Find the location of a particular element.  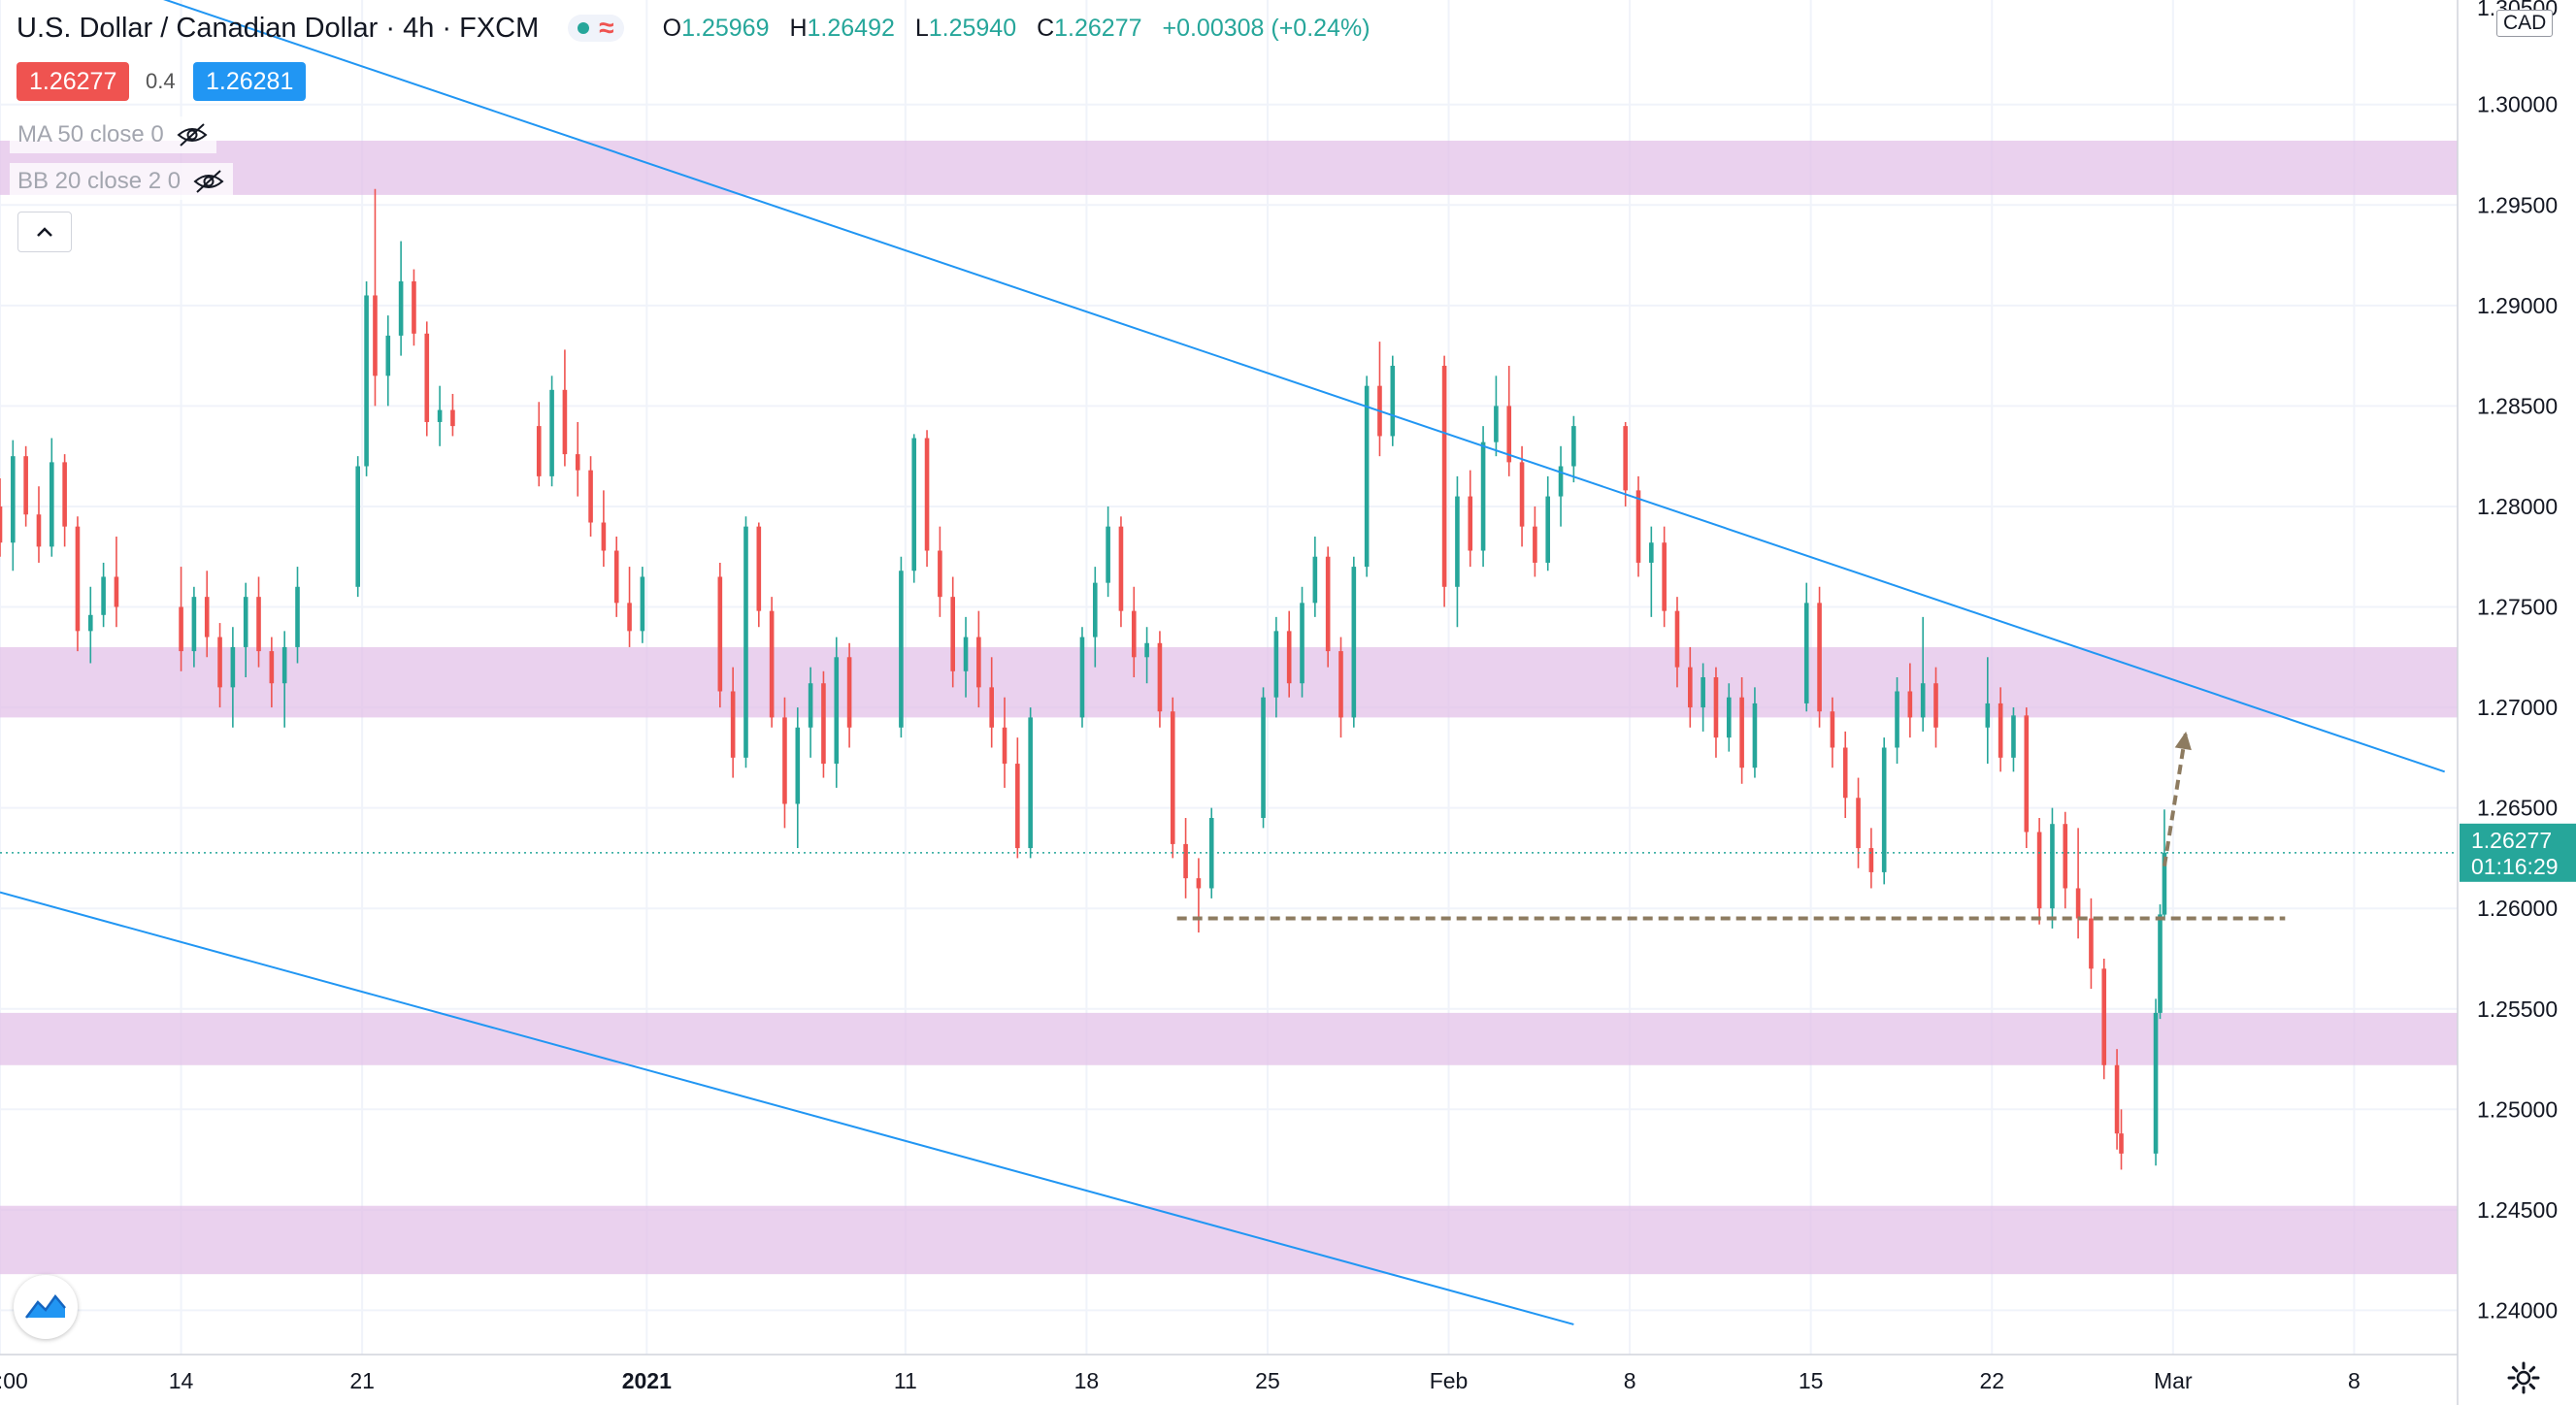

ohlc-close-label: C is located at coordinates (1046, 28).